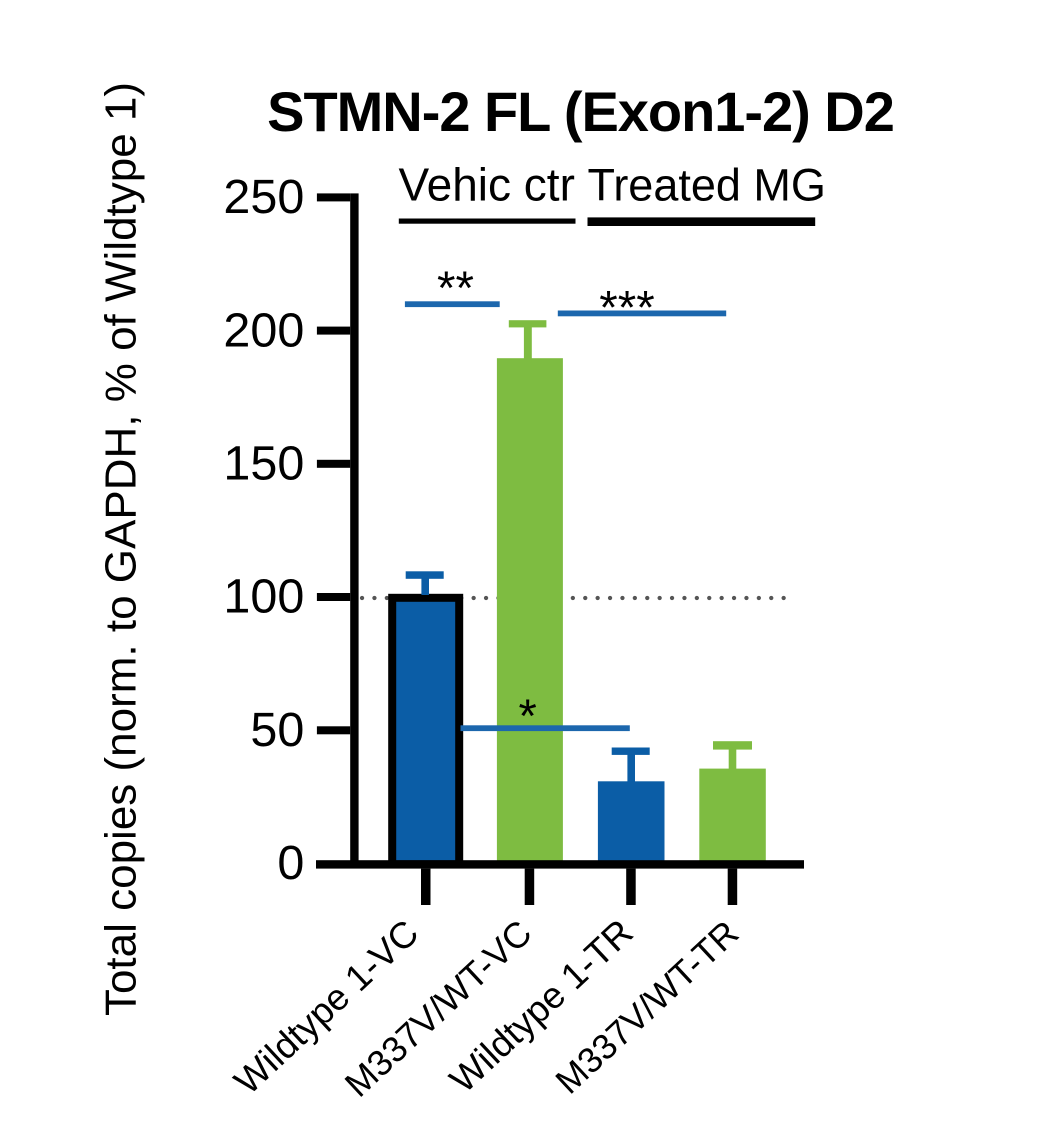 The image size is (1042, 1146). I want to click on svg-text: 200, so click(263, 330).